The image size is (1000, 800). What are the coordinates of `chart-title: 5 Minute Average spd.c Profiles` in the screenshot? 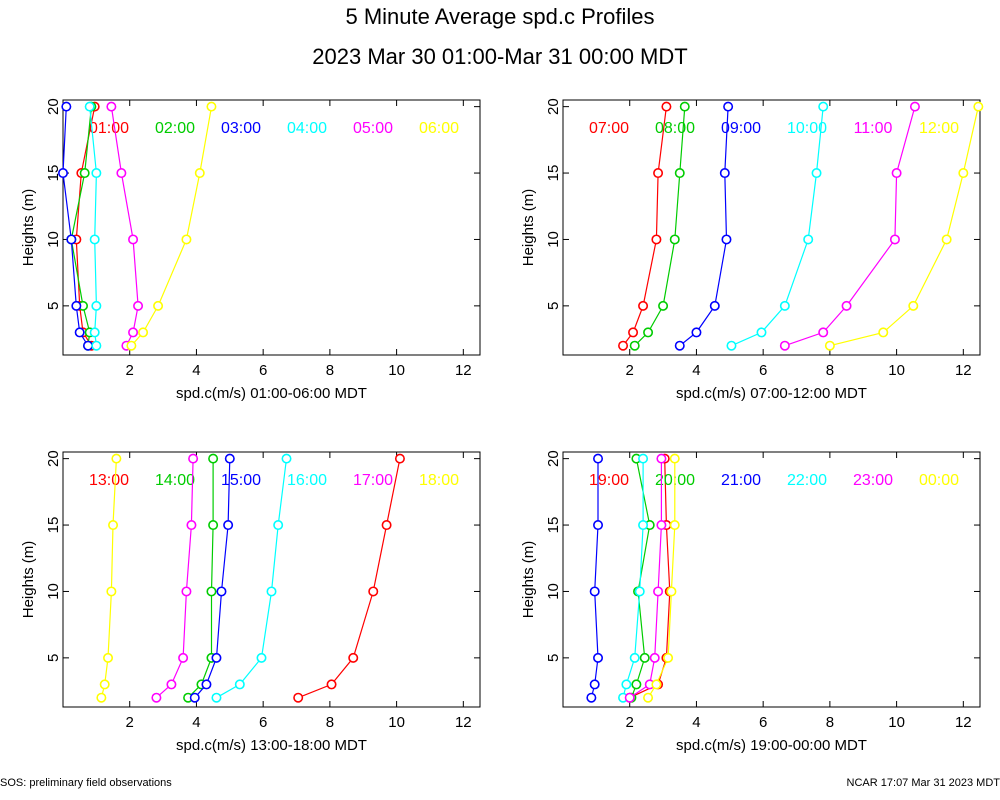 It's located at (500, 16).